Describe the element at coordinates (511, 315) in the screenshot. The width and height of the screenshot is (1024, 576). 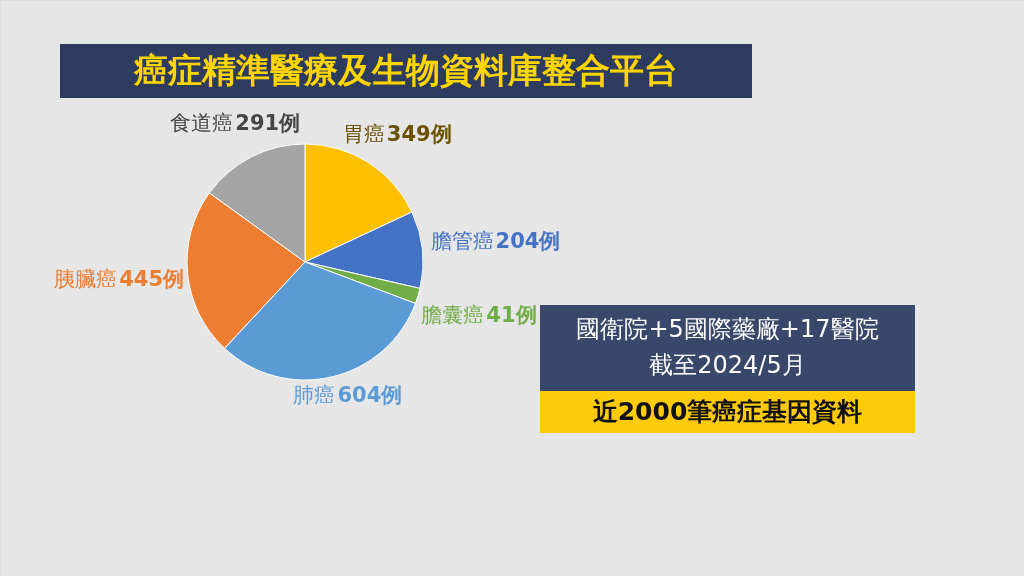
I see `data-label: 41例` at that location.